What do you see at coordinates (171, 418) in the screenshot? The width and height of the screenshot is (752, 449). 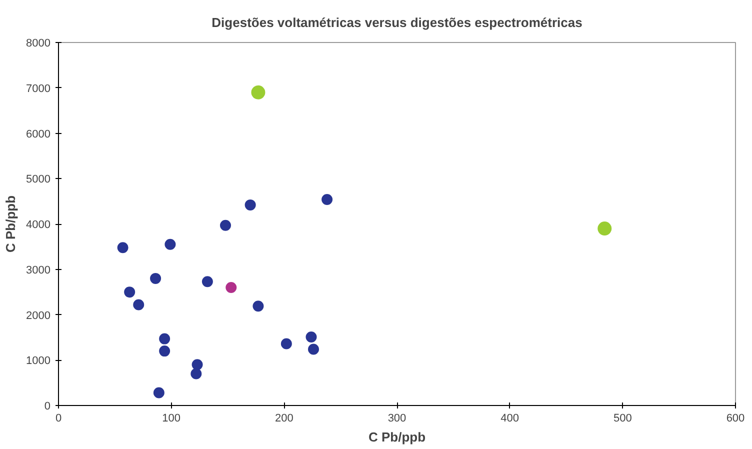 I see `x-tick-label: 100` at bounding box center [171, 418].